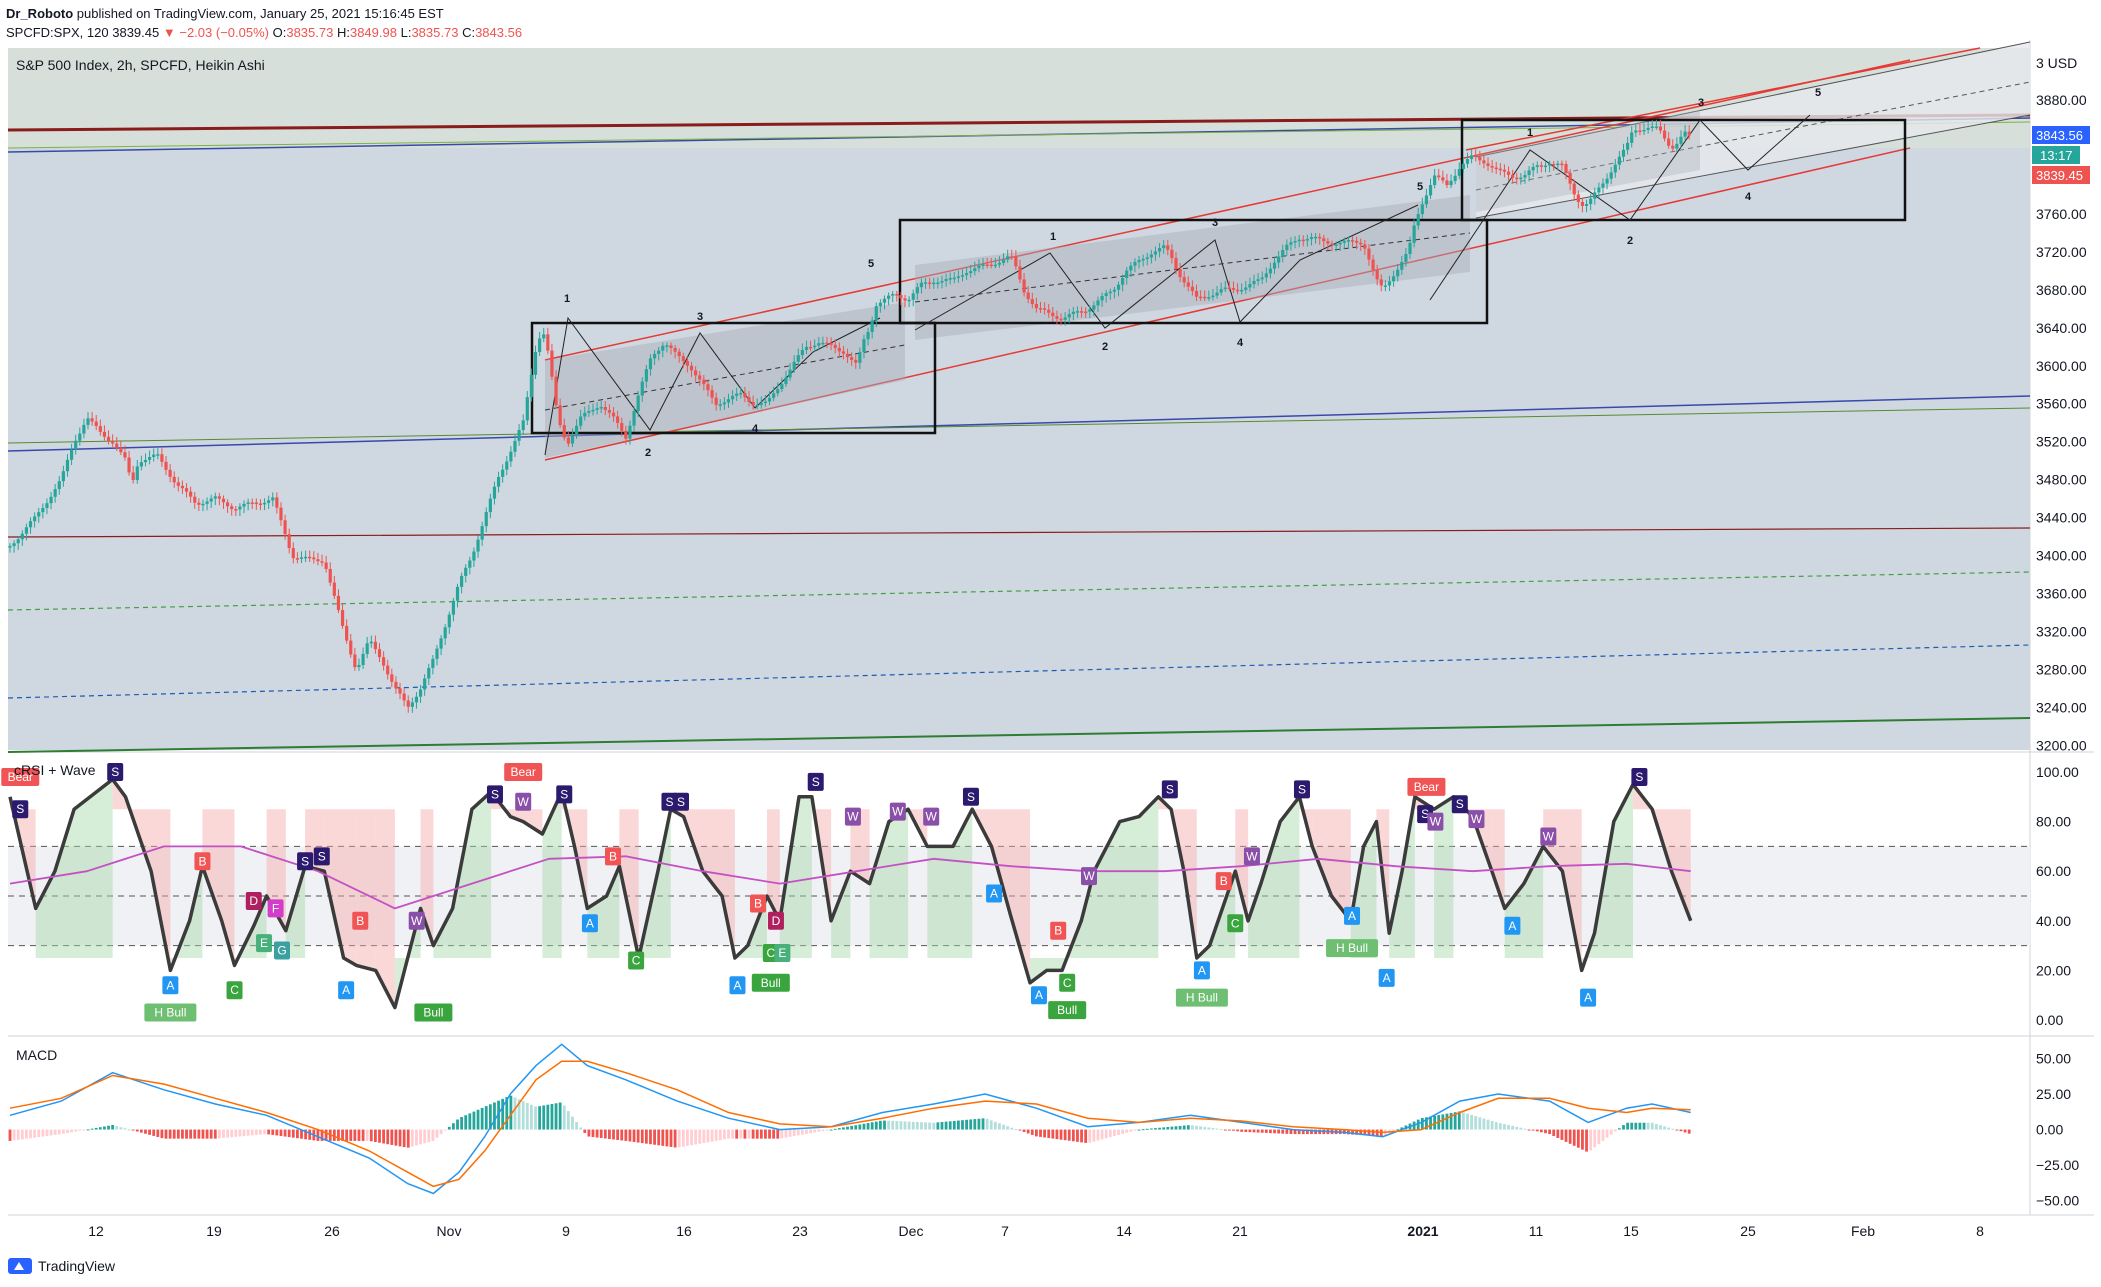 The height and width of the screenshot is (1287, 2101). I want to click on main-legend: S&P 500 Index, 2h, SPCFD, Heikin Ashi, so click(140, 65).